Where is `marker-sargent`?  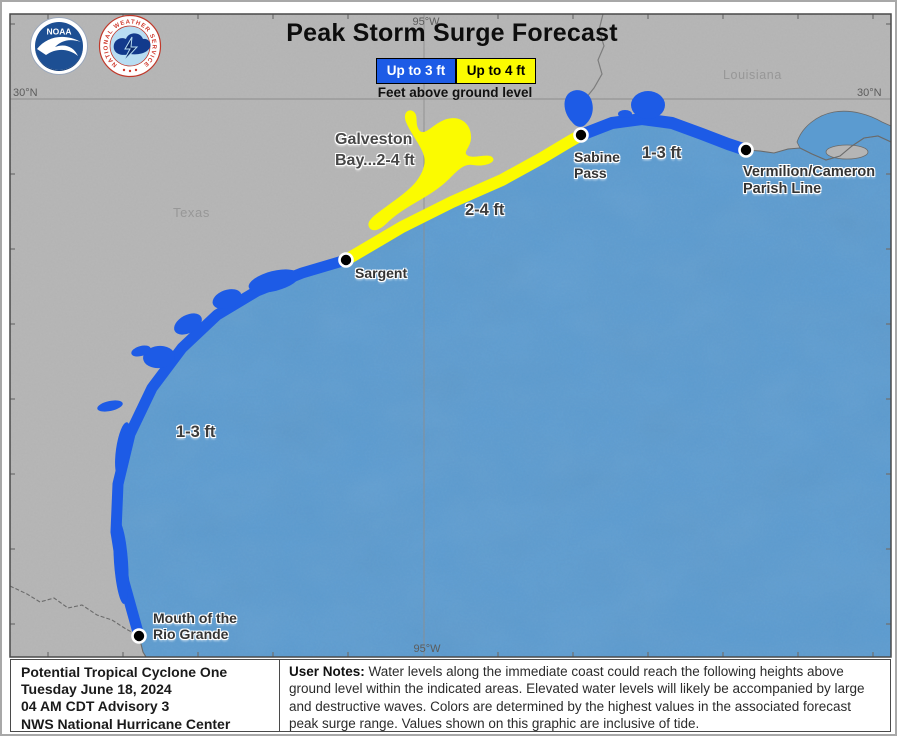 marker-sargent is located at coordinates (346, 260).